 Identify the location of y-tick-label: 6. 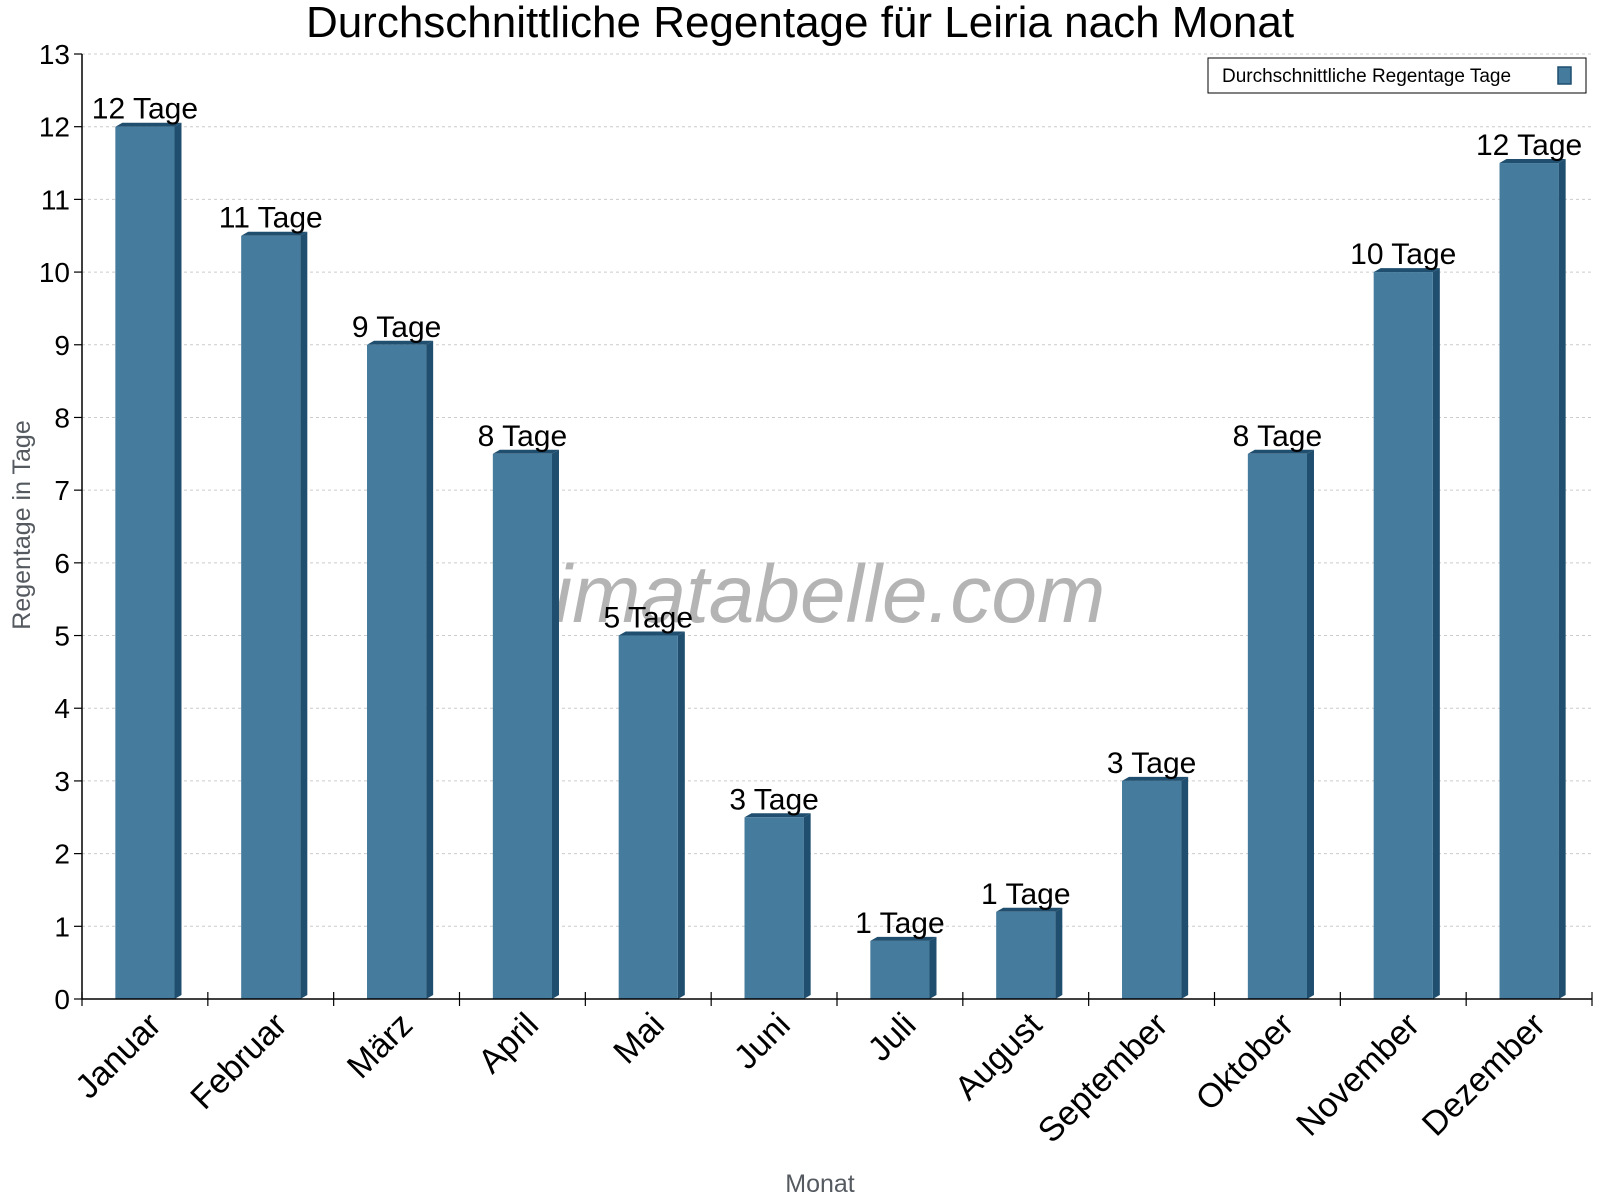
(62, 563).